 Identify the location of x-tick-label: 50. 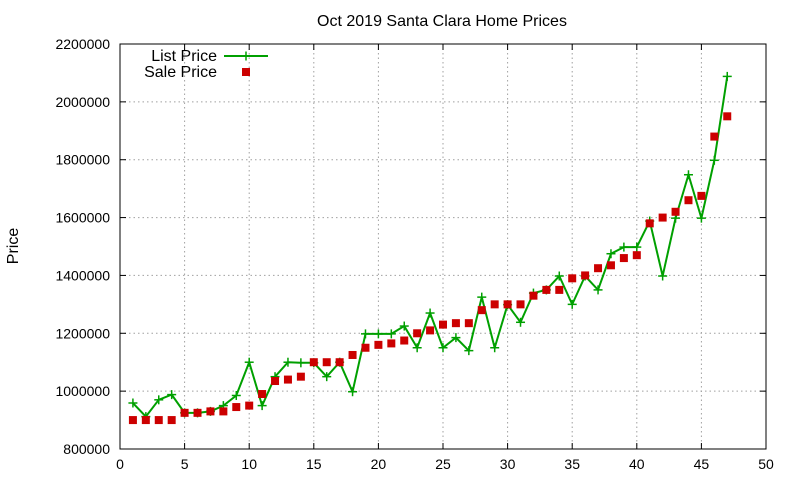
(766, 464).